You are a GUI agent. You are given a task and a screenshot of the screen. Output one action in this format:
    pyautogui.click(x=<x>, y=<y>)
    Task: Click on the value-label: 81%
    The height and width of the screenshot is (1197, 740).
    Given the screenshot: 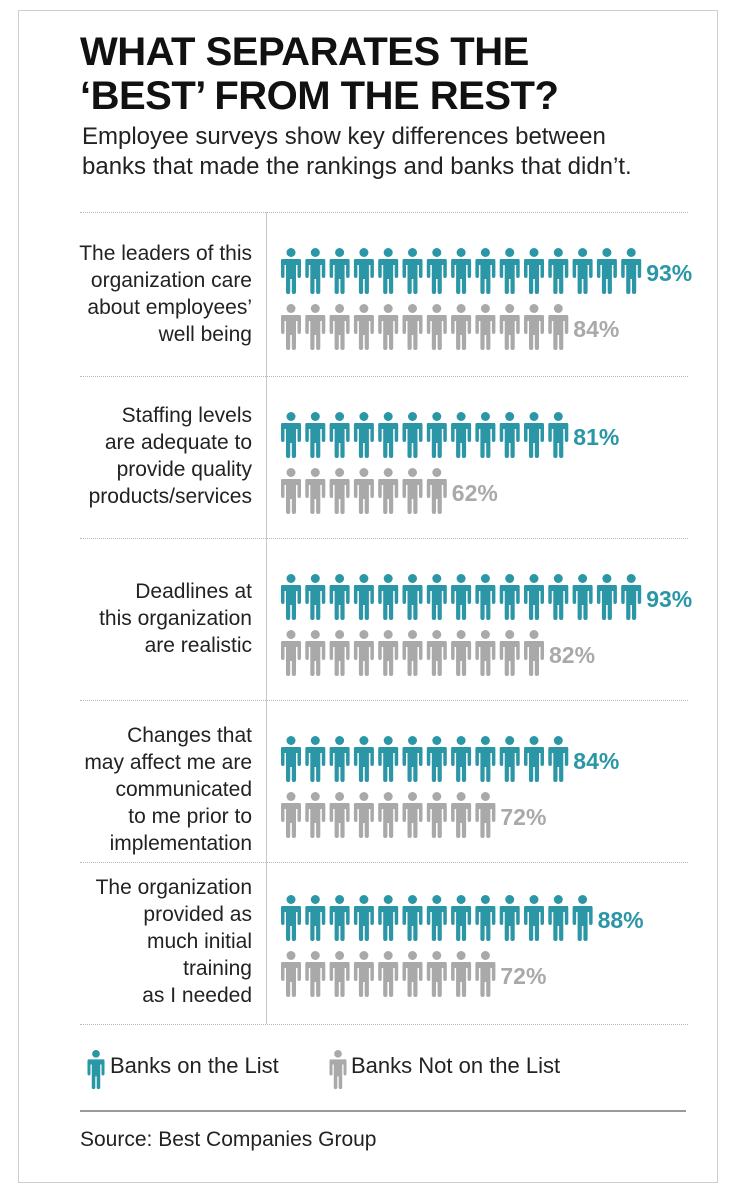 What is the action you would take?
    pyautogui.click(x=596, y=437)
    